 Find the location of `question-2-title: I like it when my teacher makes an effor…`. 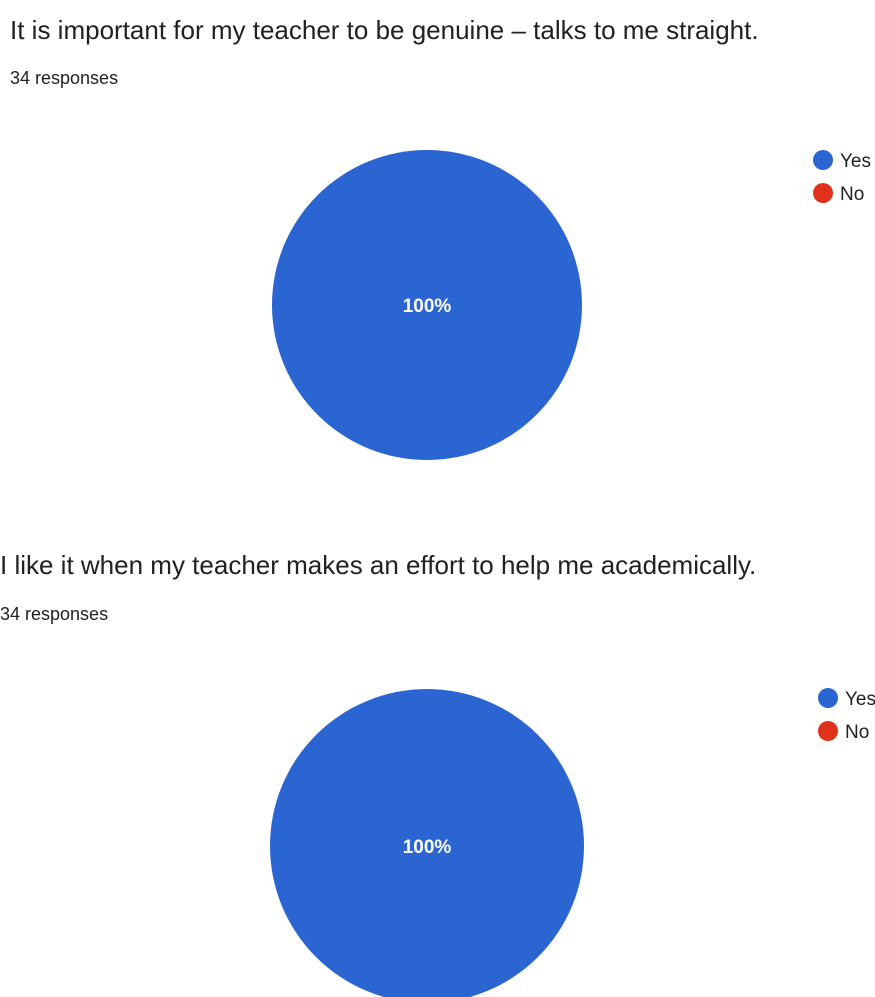

question-2-title: I like it when my teacher makes an effor… is located at coordinates (378, 565).